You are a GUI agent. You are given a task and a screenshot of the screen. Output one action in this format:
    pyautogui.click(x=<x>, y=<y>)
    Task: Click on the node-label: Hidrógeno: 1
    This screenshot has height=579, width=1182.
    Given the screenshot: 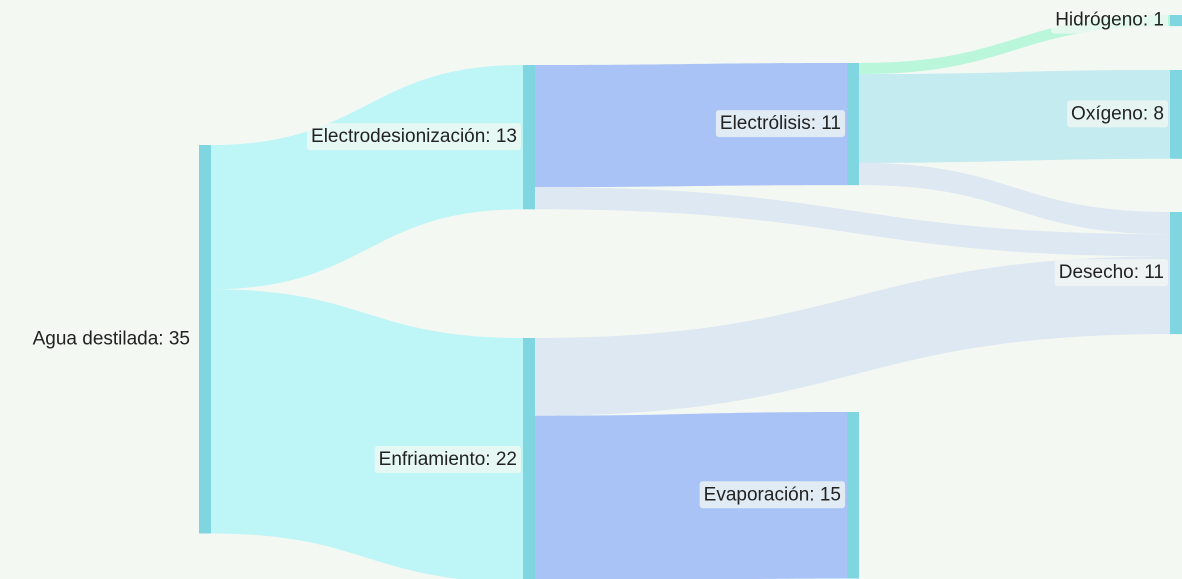 What is the action you would take?
    pyautogui.click(x=1109, y=20)
    